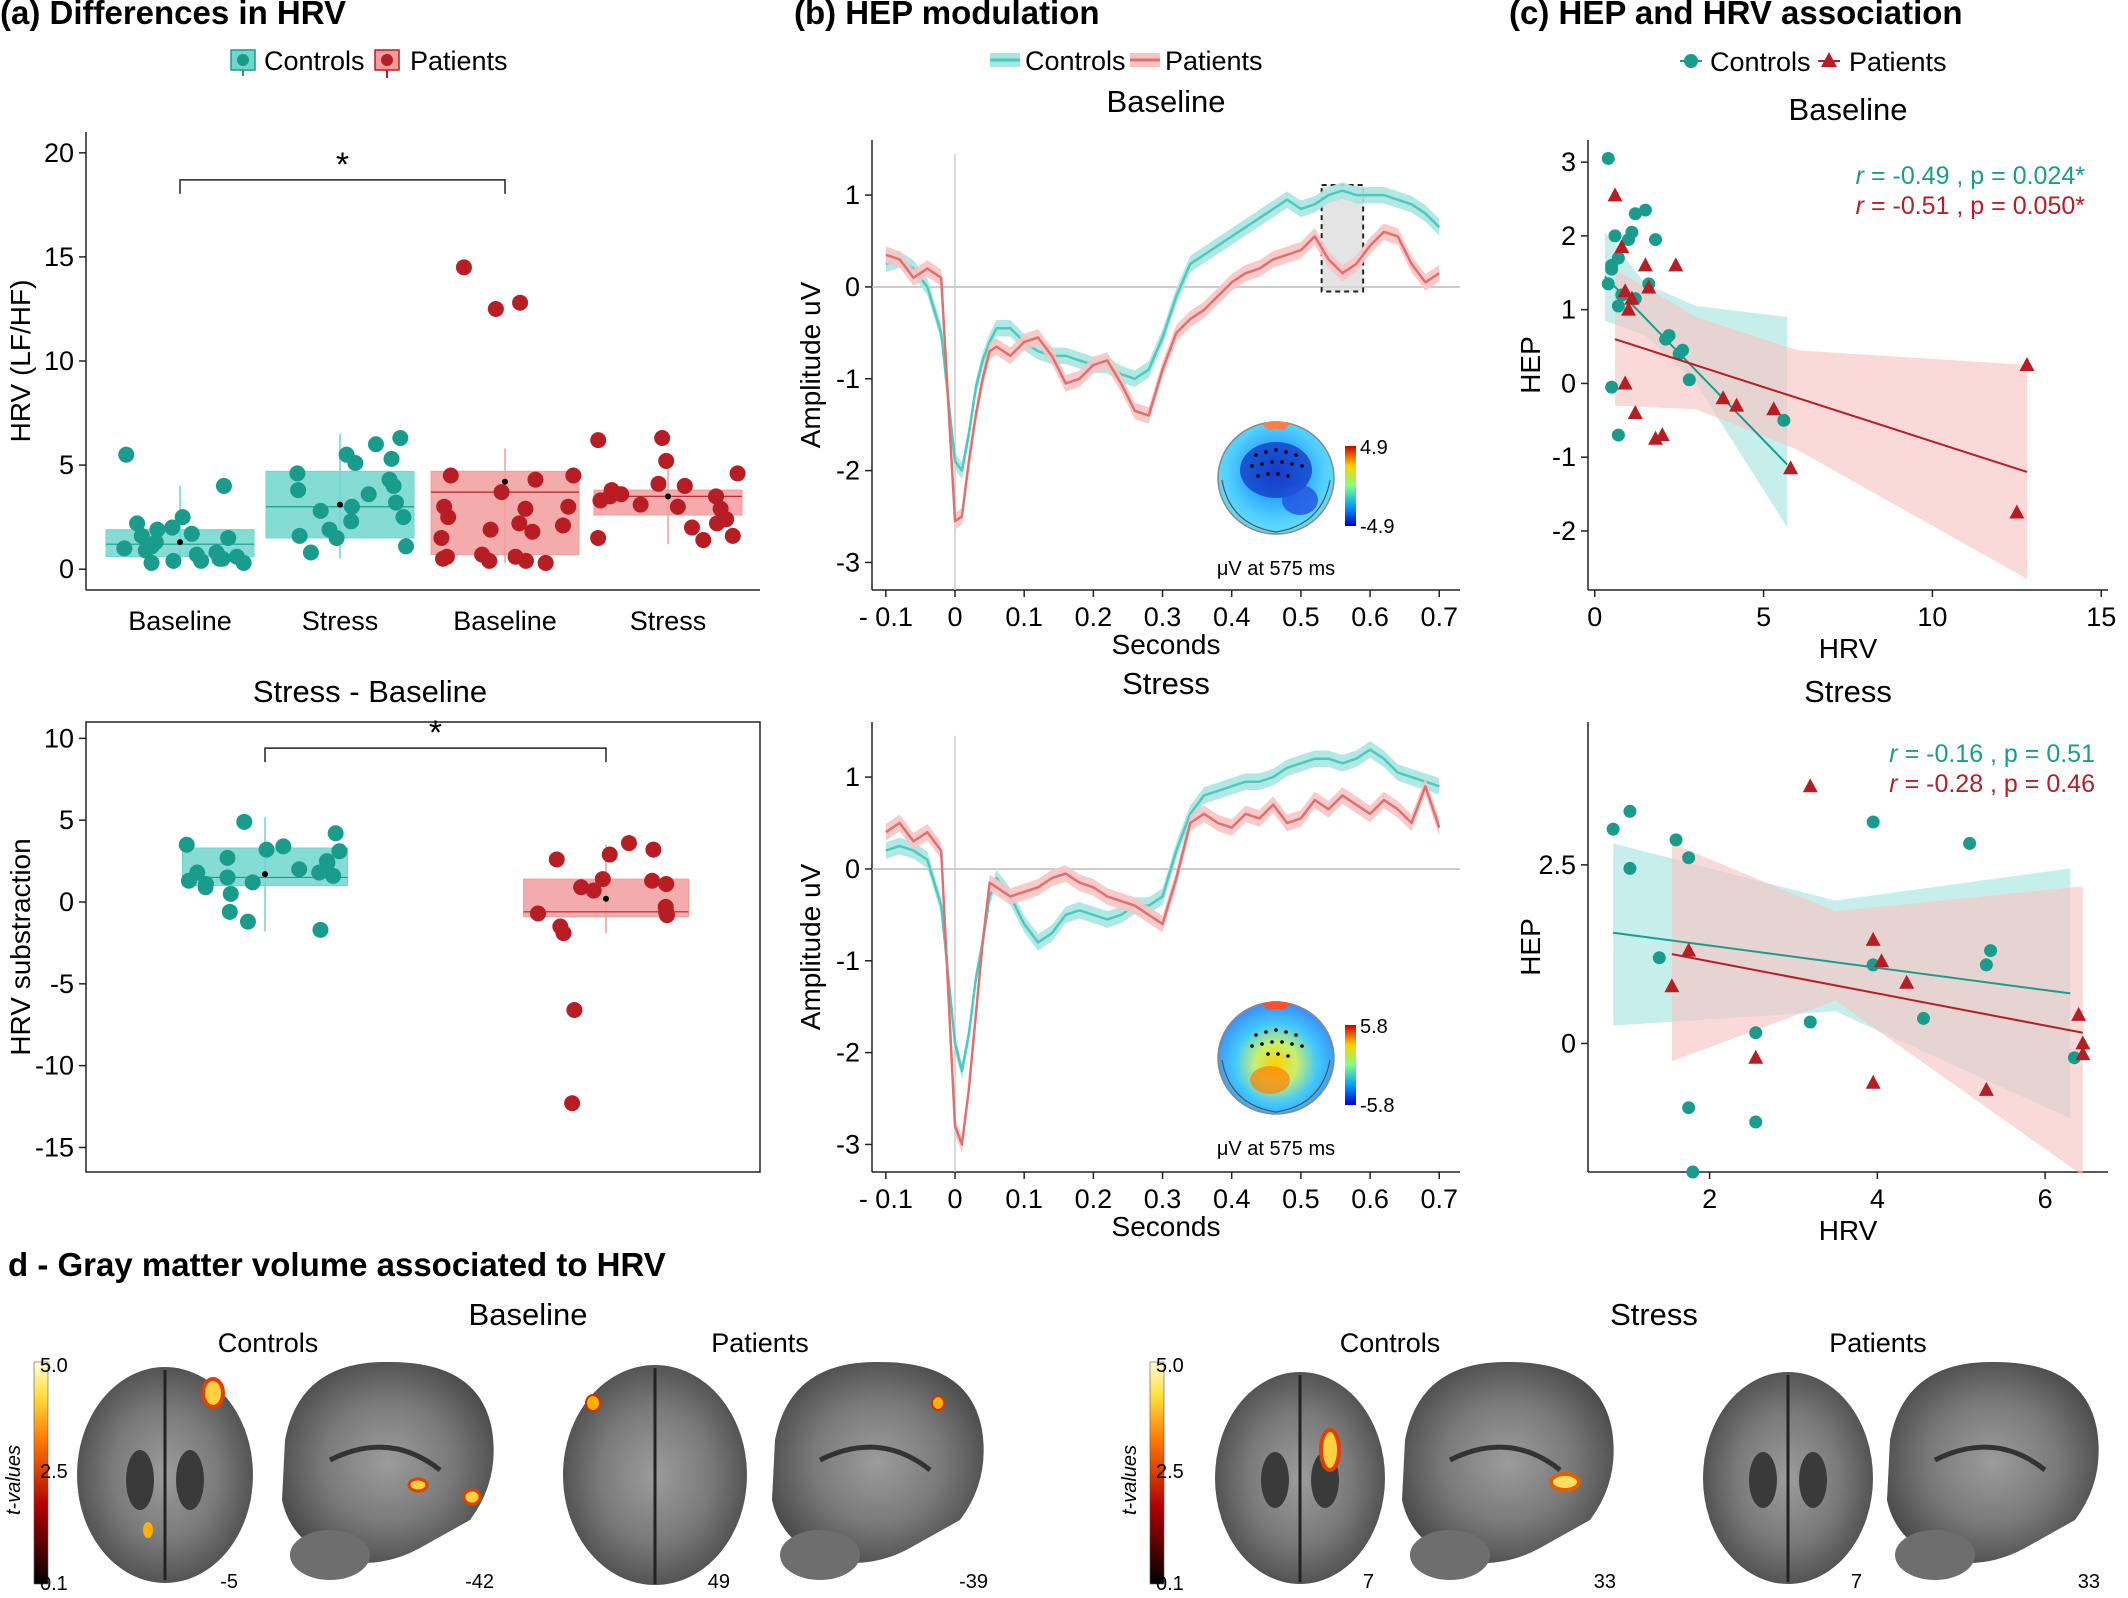  I want to click on slice-label-6: 33, so click(1605, 1582).